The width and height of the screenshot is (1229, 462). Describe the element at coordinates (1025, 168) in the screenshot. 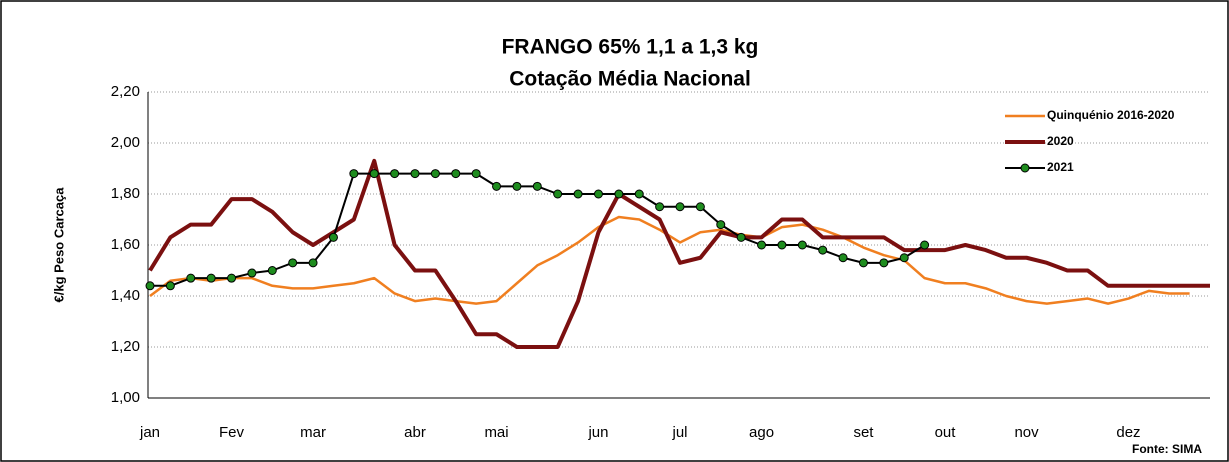

I see `legend-marker` at that location.